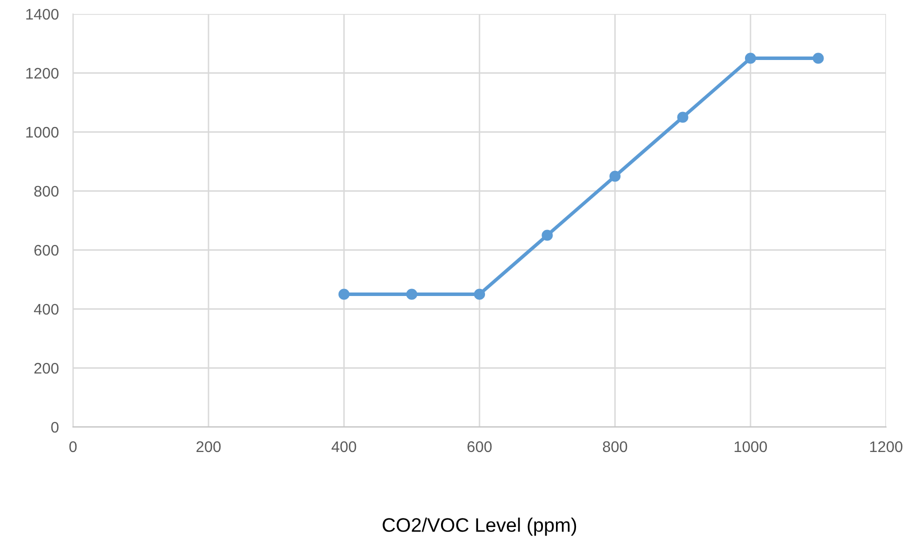 The image size is (914, 546). What do you see at coordinates (615, 446) in the screenshot?
I see `x-tick-label: 800` at bounding box center [615, 446].